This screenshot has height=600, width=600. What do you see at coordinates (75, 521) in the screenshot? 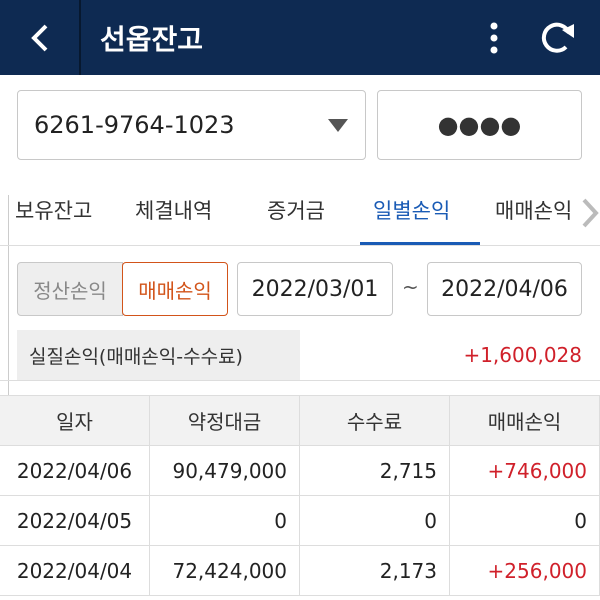
I see `table-cell: 2022/04/05` at bounding box center [75, 521].